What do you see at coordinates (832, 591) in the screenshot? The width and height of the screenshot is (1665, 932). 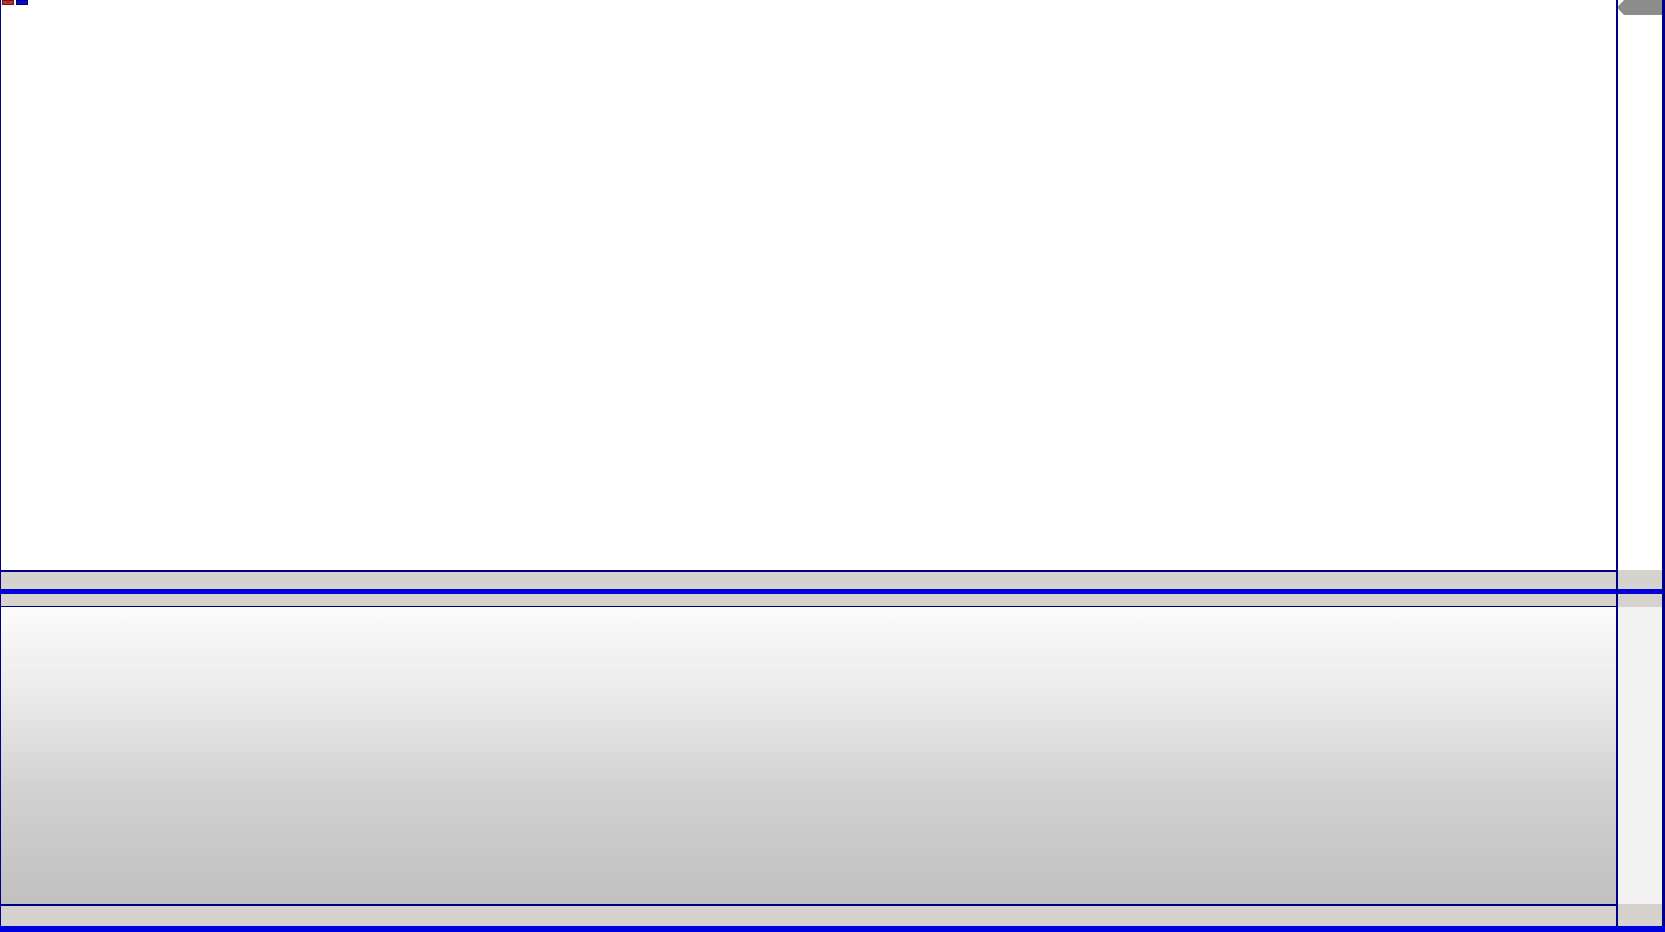 I see `panel-splitter` at bounding box center [832, 591].